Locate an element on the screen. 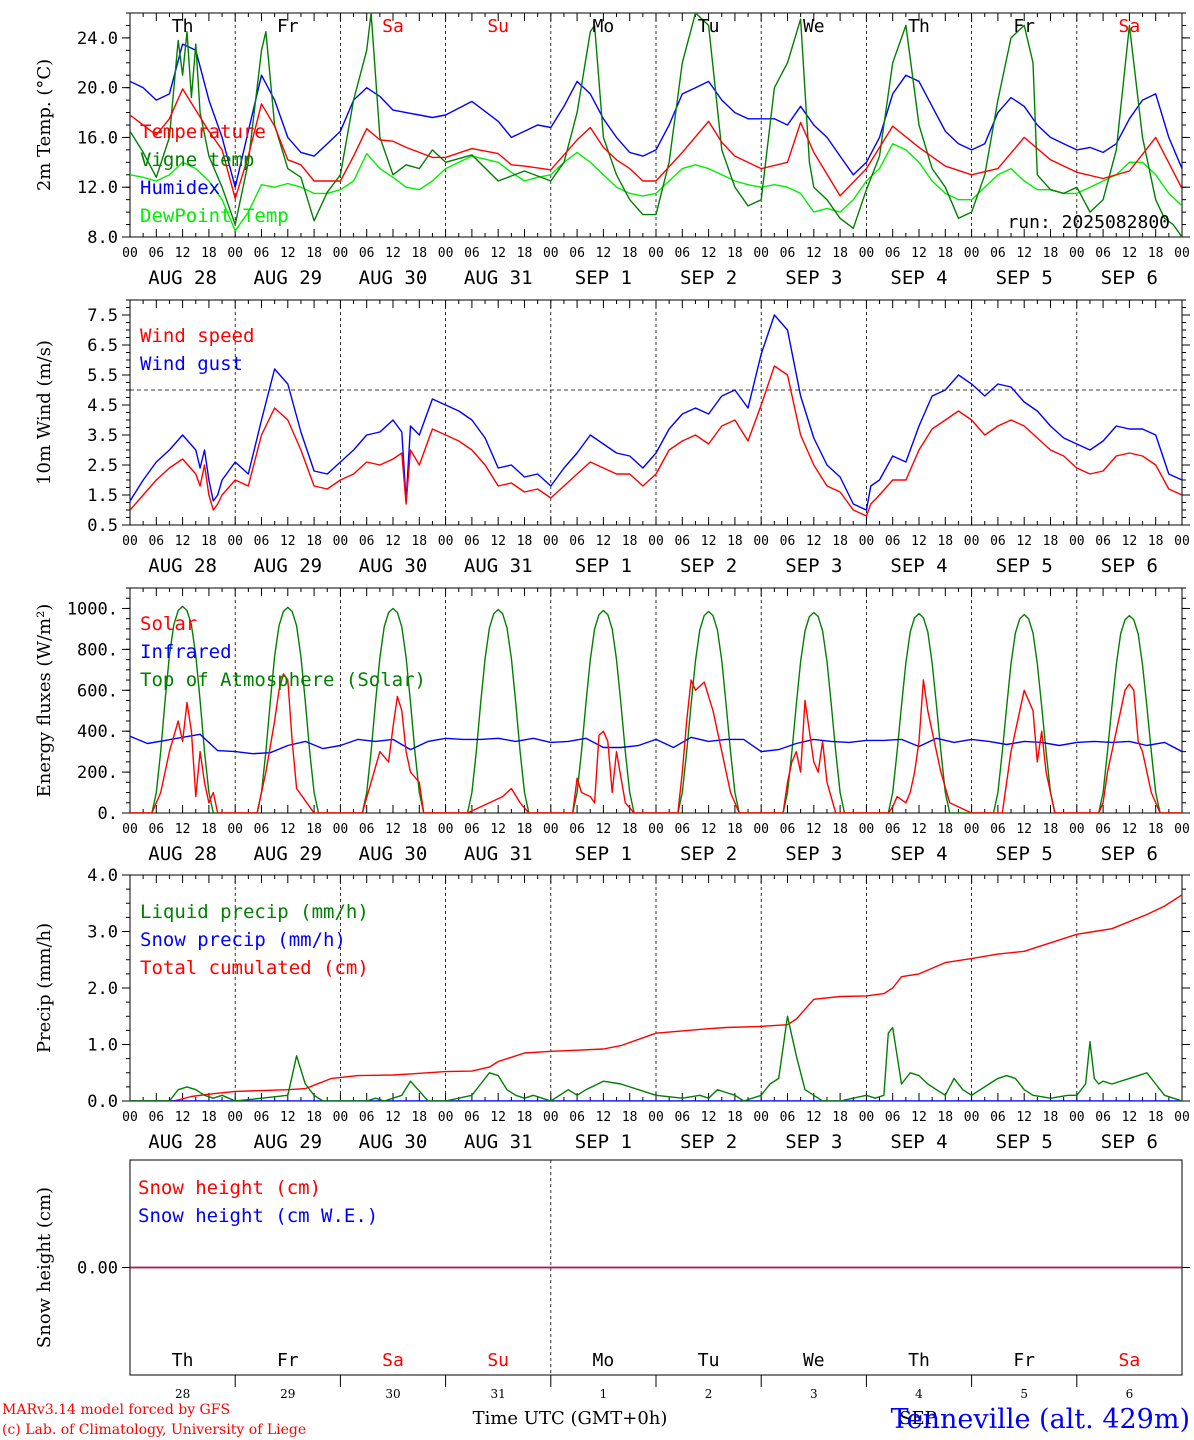 This screenshot has width=1194, height=1440. month-label: SEP is located at coordinates (918, 1418).